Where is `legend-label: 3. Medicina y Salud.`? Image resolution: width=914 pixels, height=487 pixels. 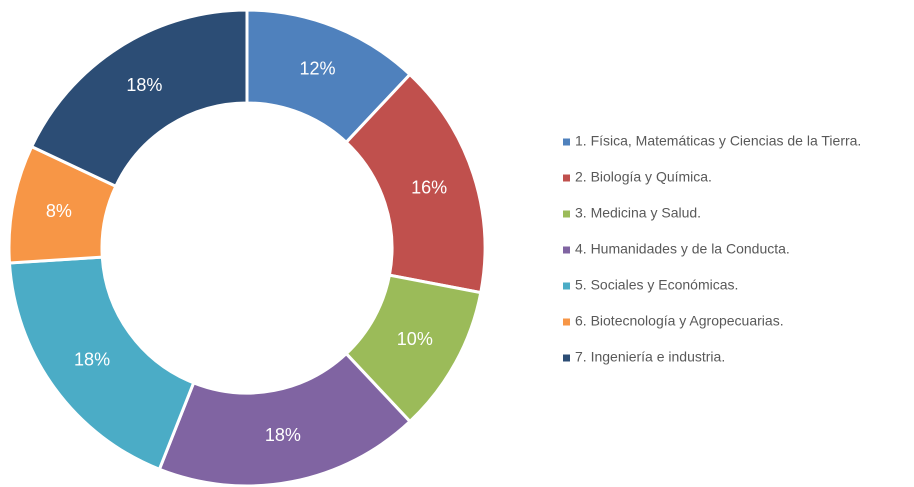 legend-label: 3. Medicina y Salud. is located at coordinates (638, 213).